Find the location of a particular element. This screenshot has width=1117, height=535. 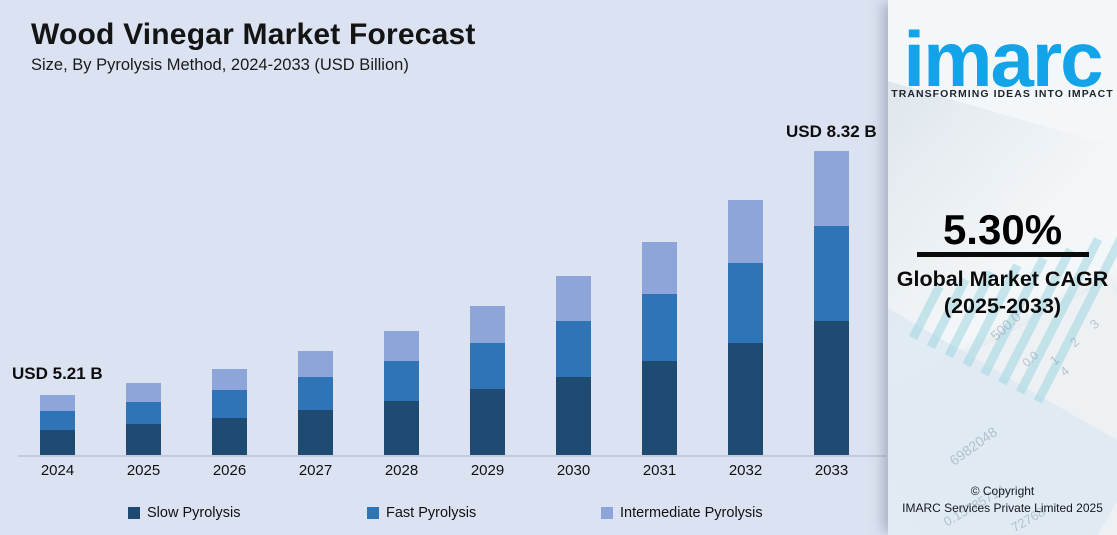

bar-2030-segment-fast-pyrolysis is located at coordinates (573, 349).